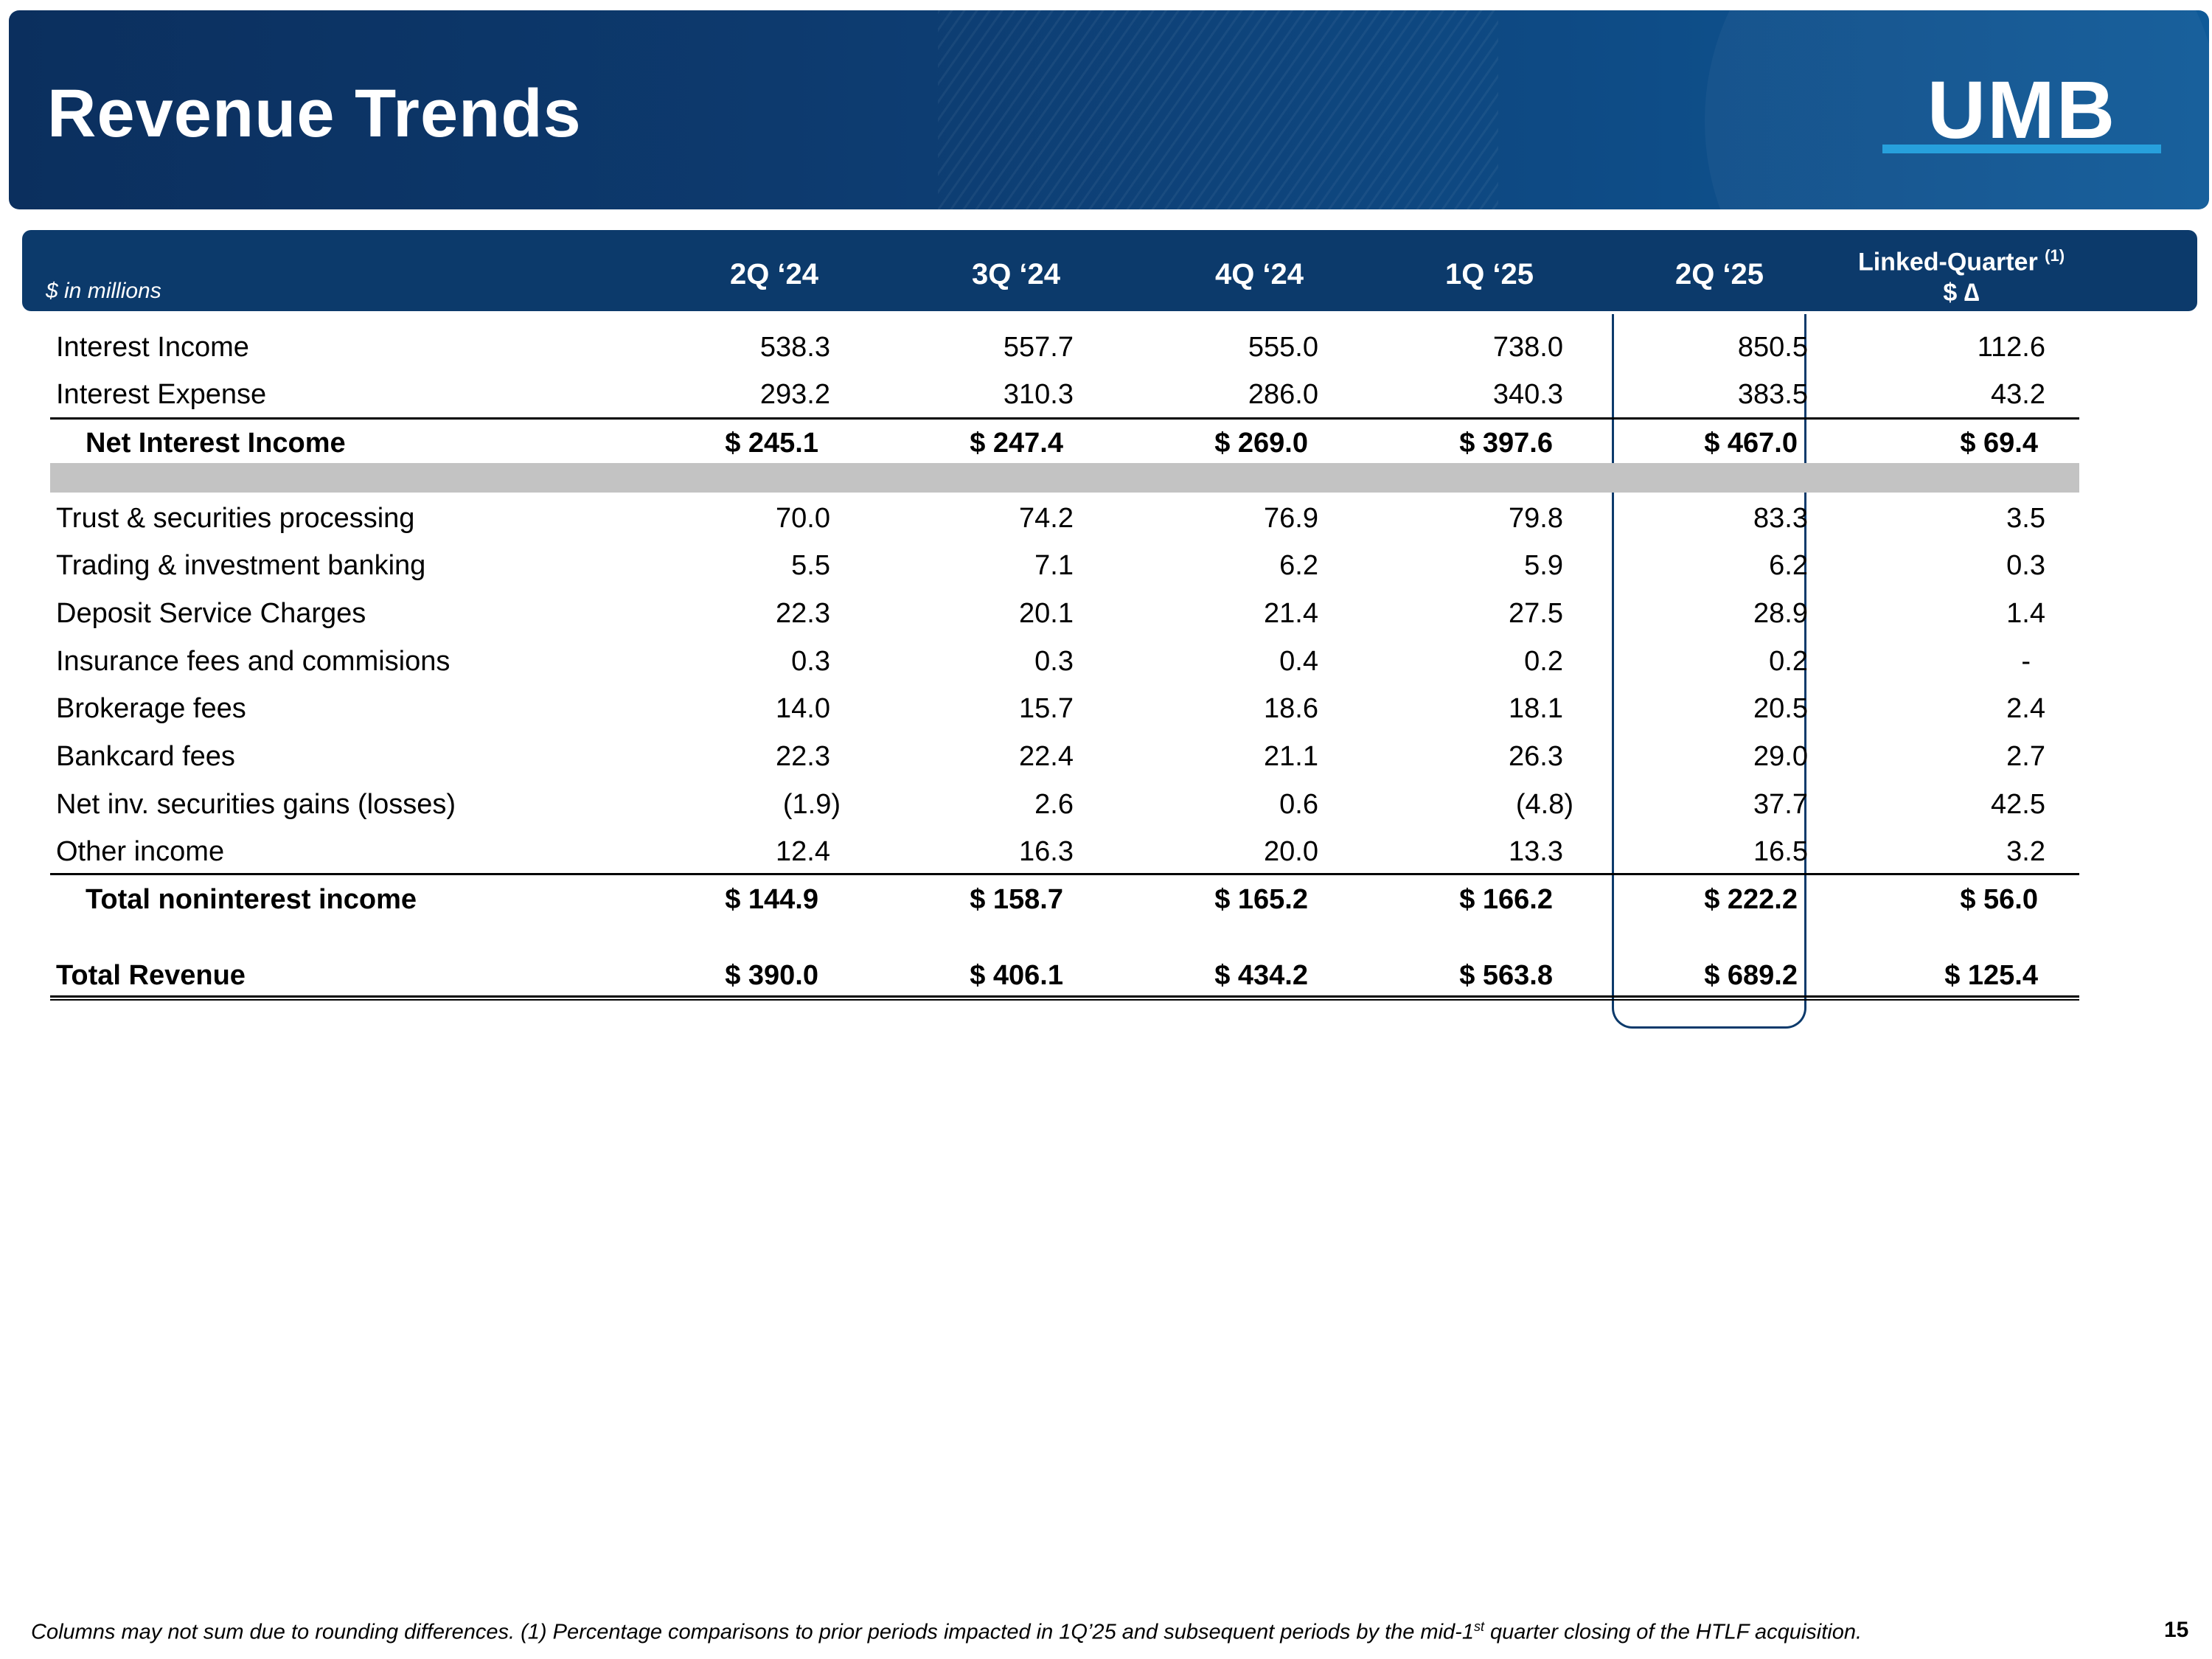 This screenshot has height=1659, width=2212. I want to click on cell: 3.2, so click(2025, 851).